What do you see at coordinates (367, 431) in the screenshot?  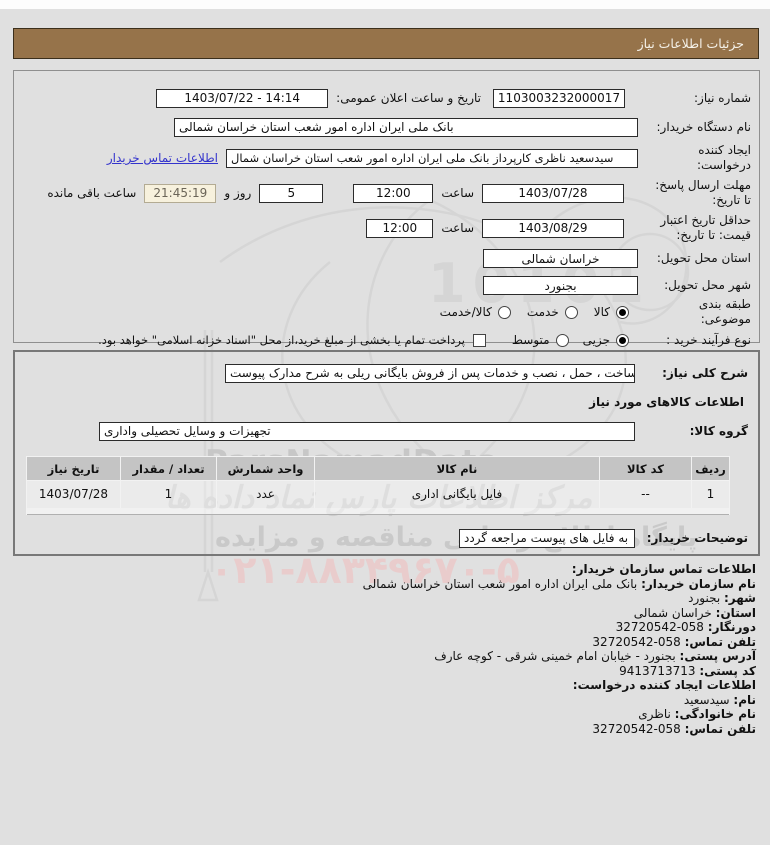 I see `goods-group-field: تجهیزات و وسایل تحصیلی واداری` at bounding box center [367, 431].